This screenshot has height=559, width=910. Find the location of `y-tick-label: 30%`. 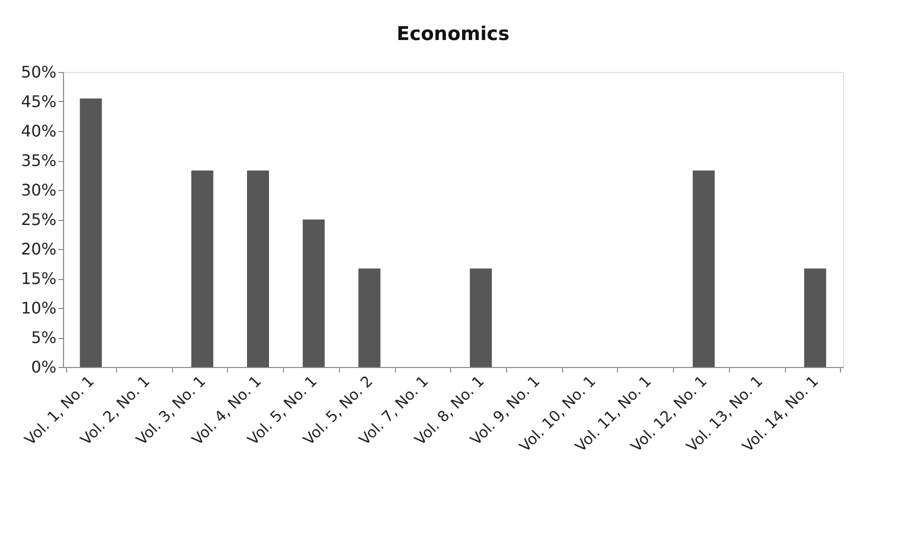

y-tick-label: 30% is located at coordinates (38, 190).